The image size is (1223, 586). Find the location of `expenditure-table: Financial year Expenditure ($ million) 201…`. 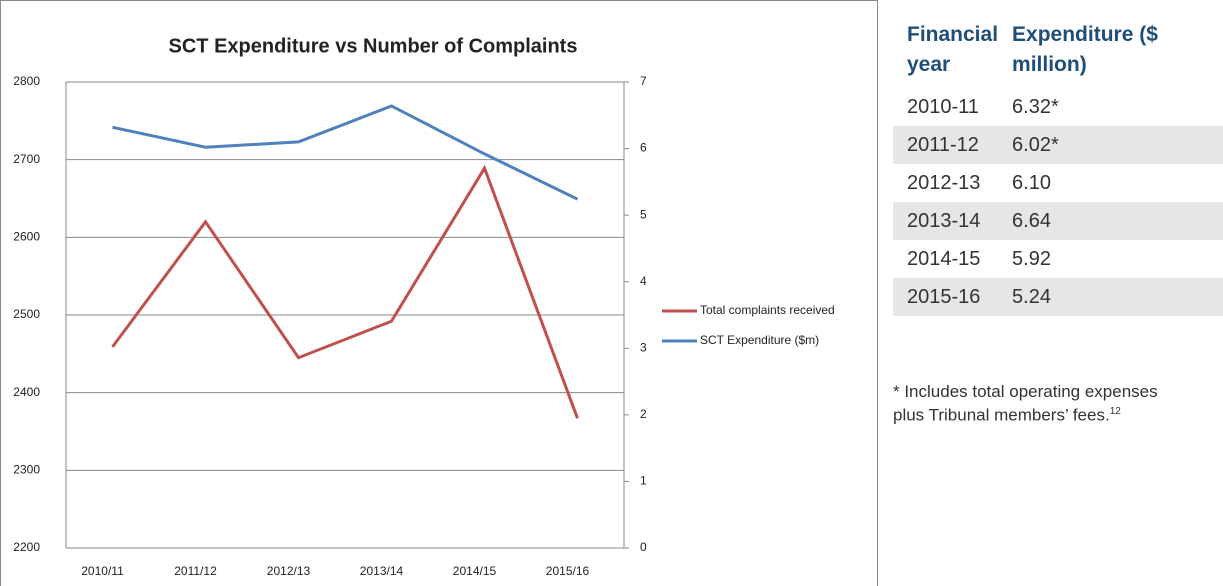

expenditure-table: Financial year Expenditure ($ million) 201… is located at coordinates (1058, 167).